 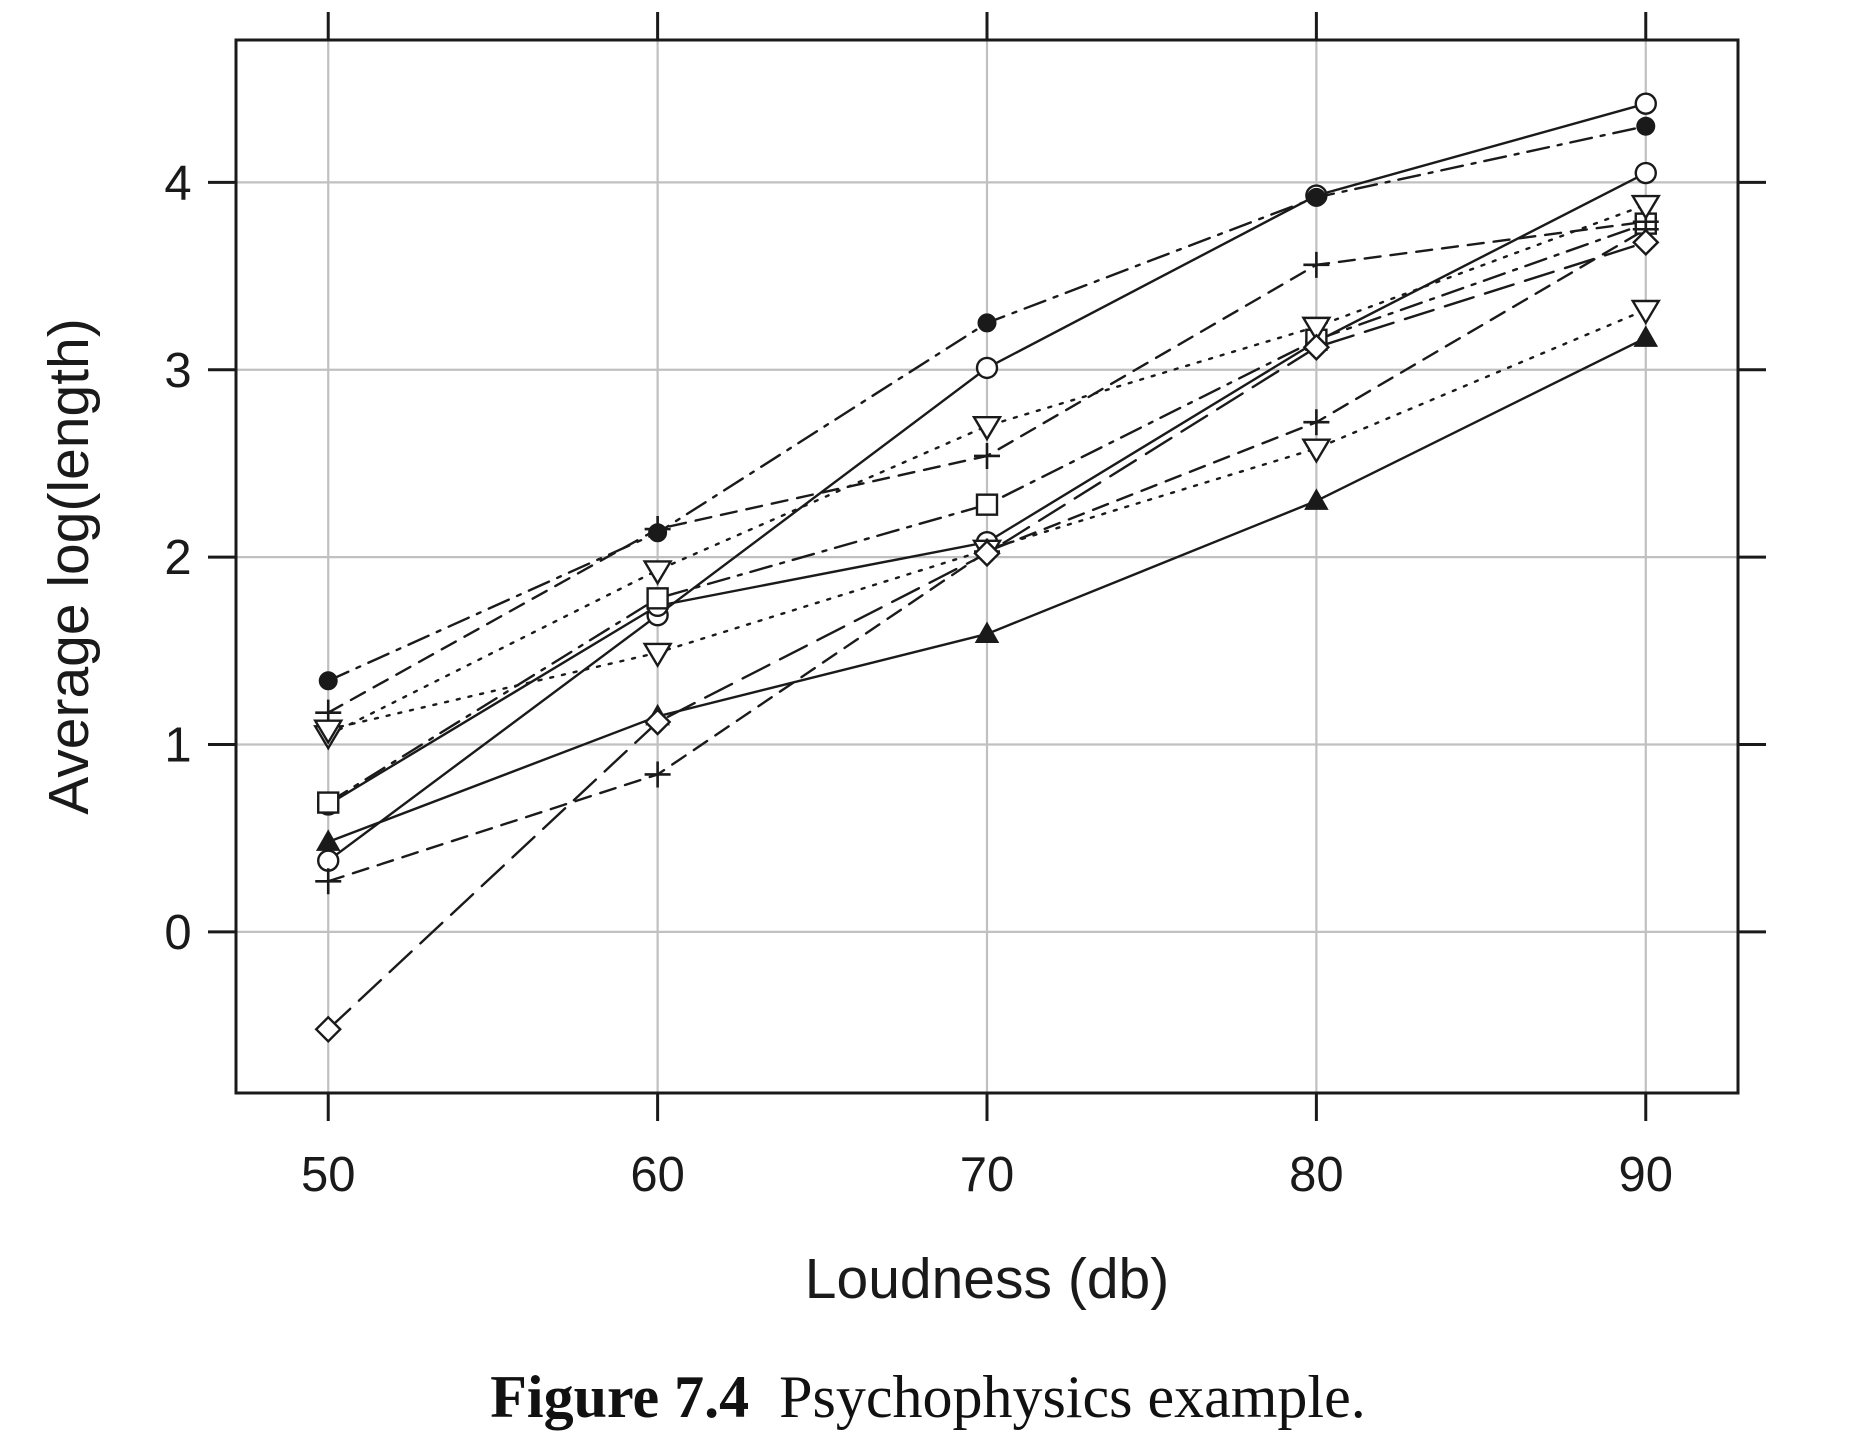 I want to click on y-tick-label: 3, so click(x=177, y=371).